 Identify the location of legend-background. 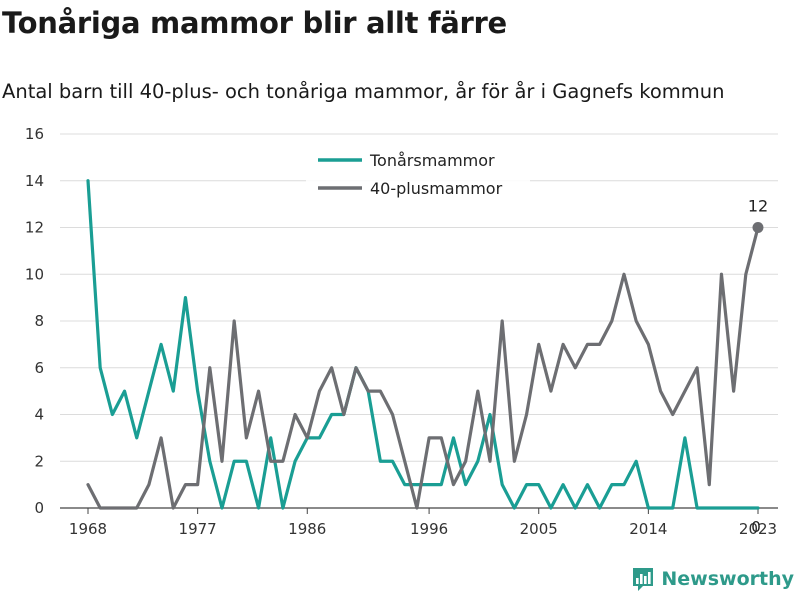
(418, 173).